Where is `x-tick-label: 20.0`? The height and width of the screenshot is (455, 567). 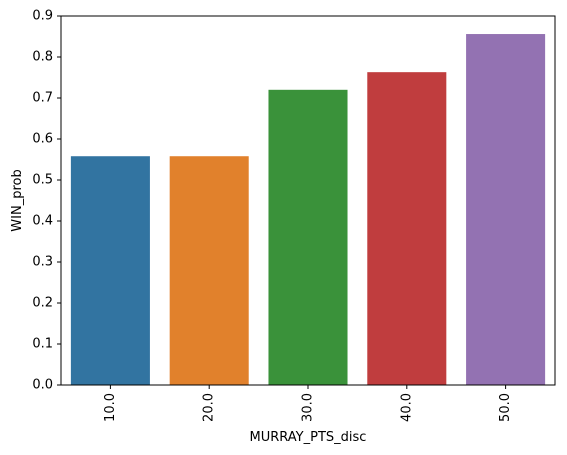 x-tick-label: 20.0 is located at coordinates (209, 407).